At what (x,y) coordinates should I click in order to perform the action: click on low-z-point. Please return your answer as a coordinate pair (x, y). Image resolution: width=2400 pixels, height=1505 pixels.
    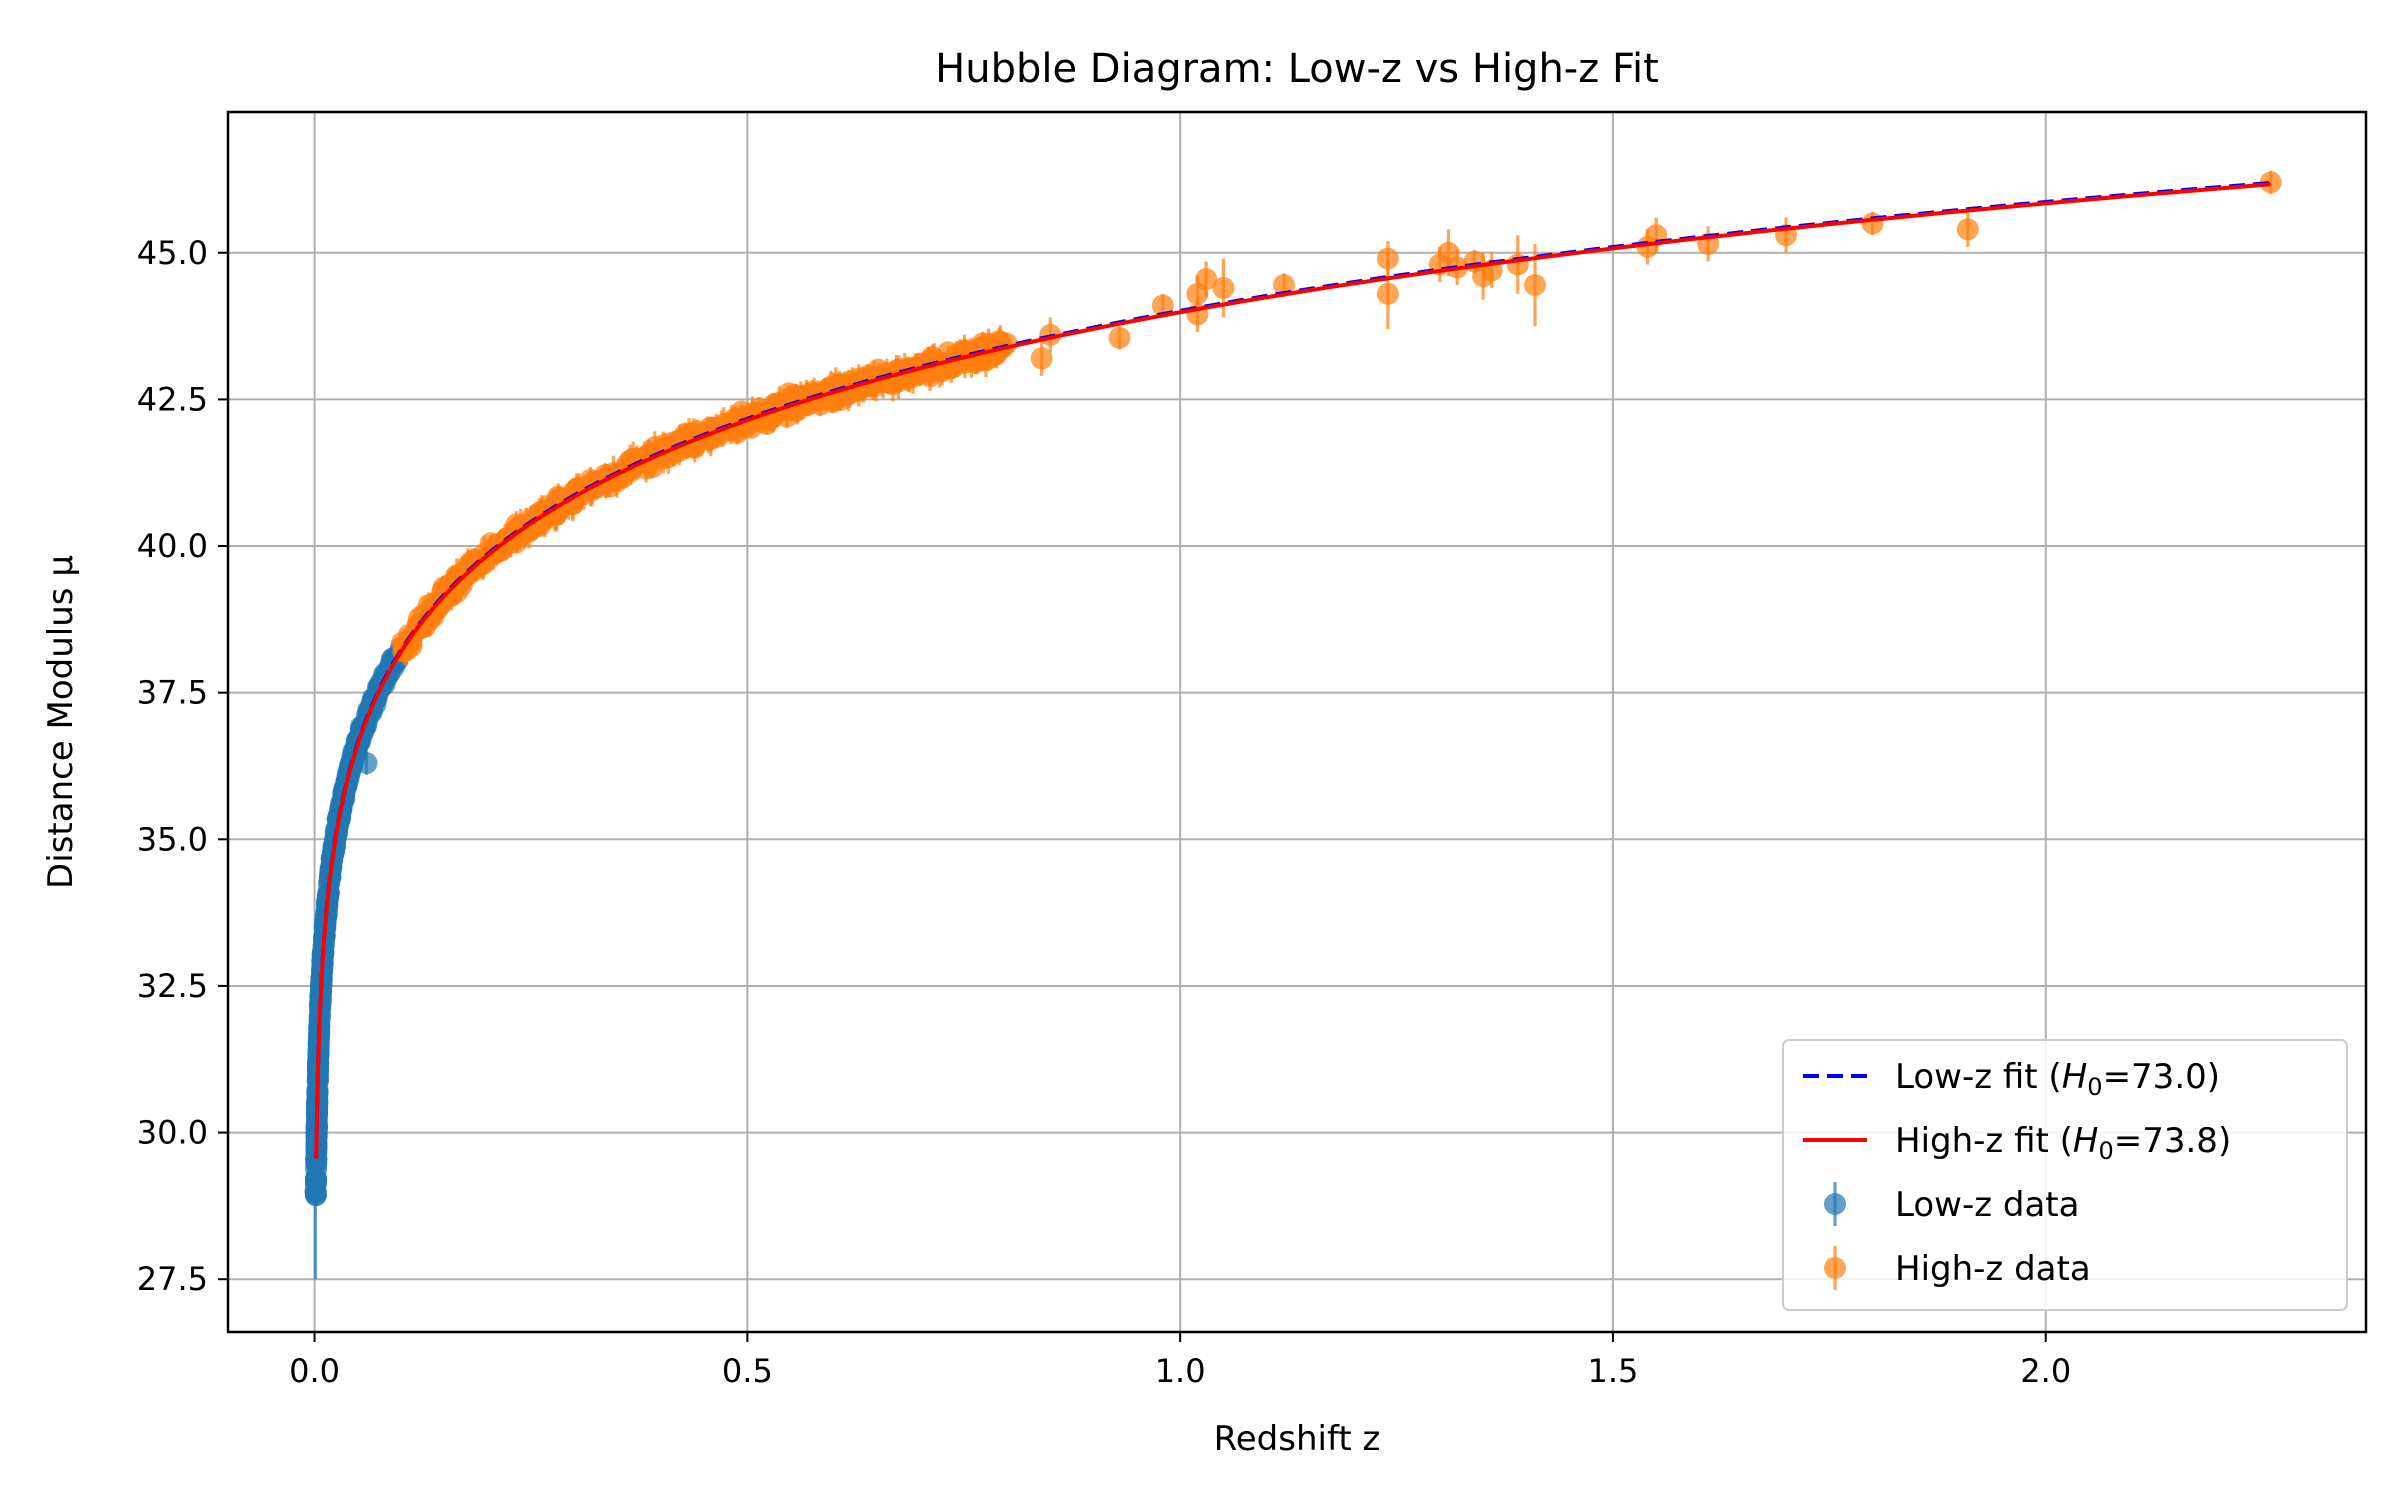
    Looking at the image, I should click on (366, 763).